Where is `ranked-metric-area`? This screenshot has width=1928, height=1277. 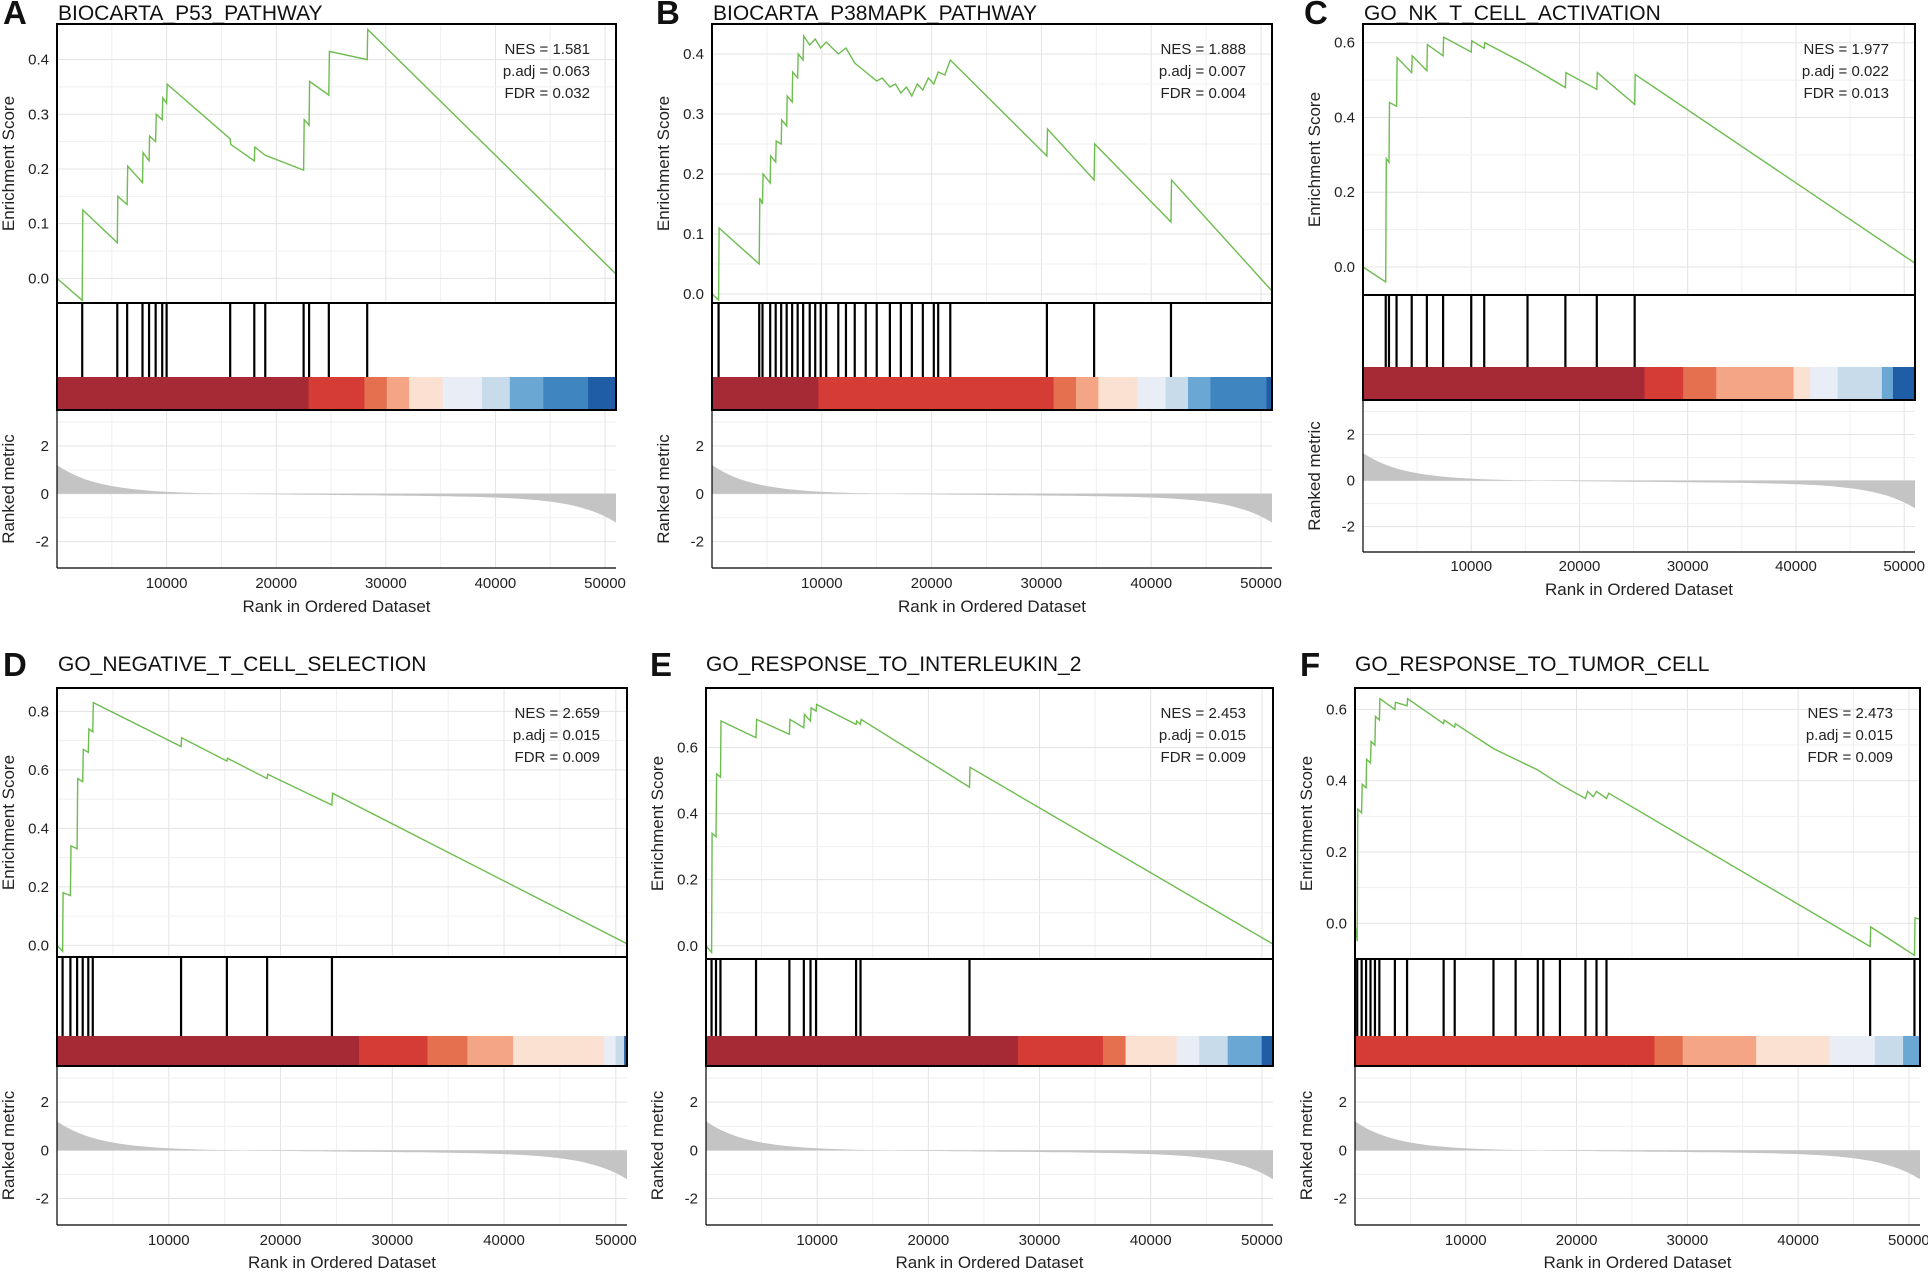
ranked-metric-area is located at coordinates (342, 1150).